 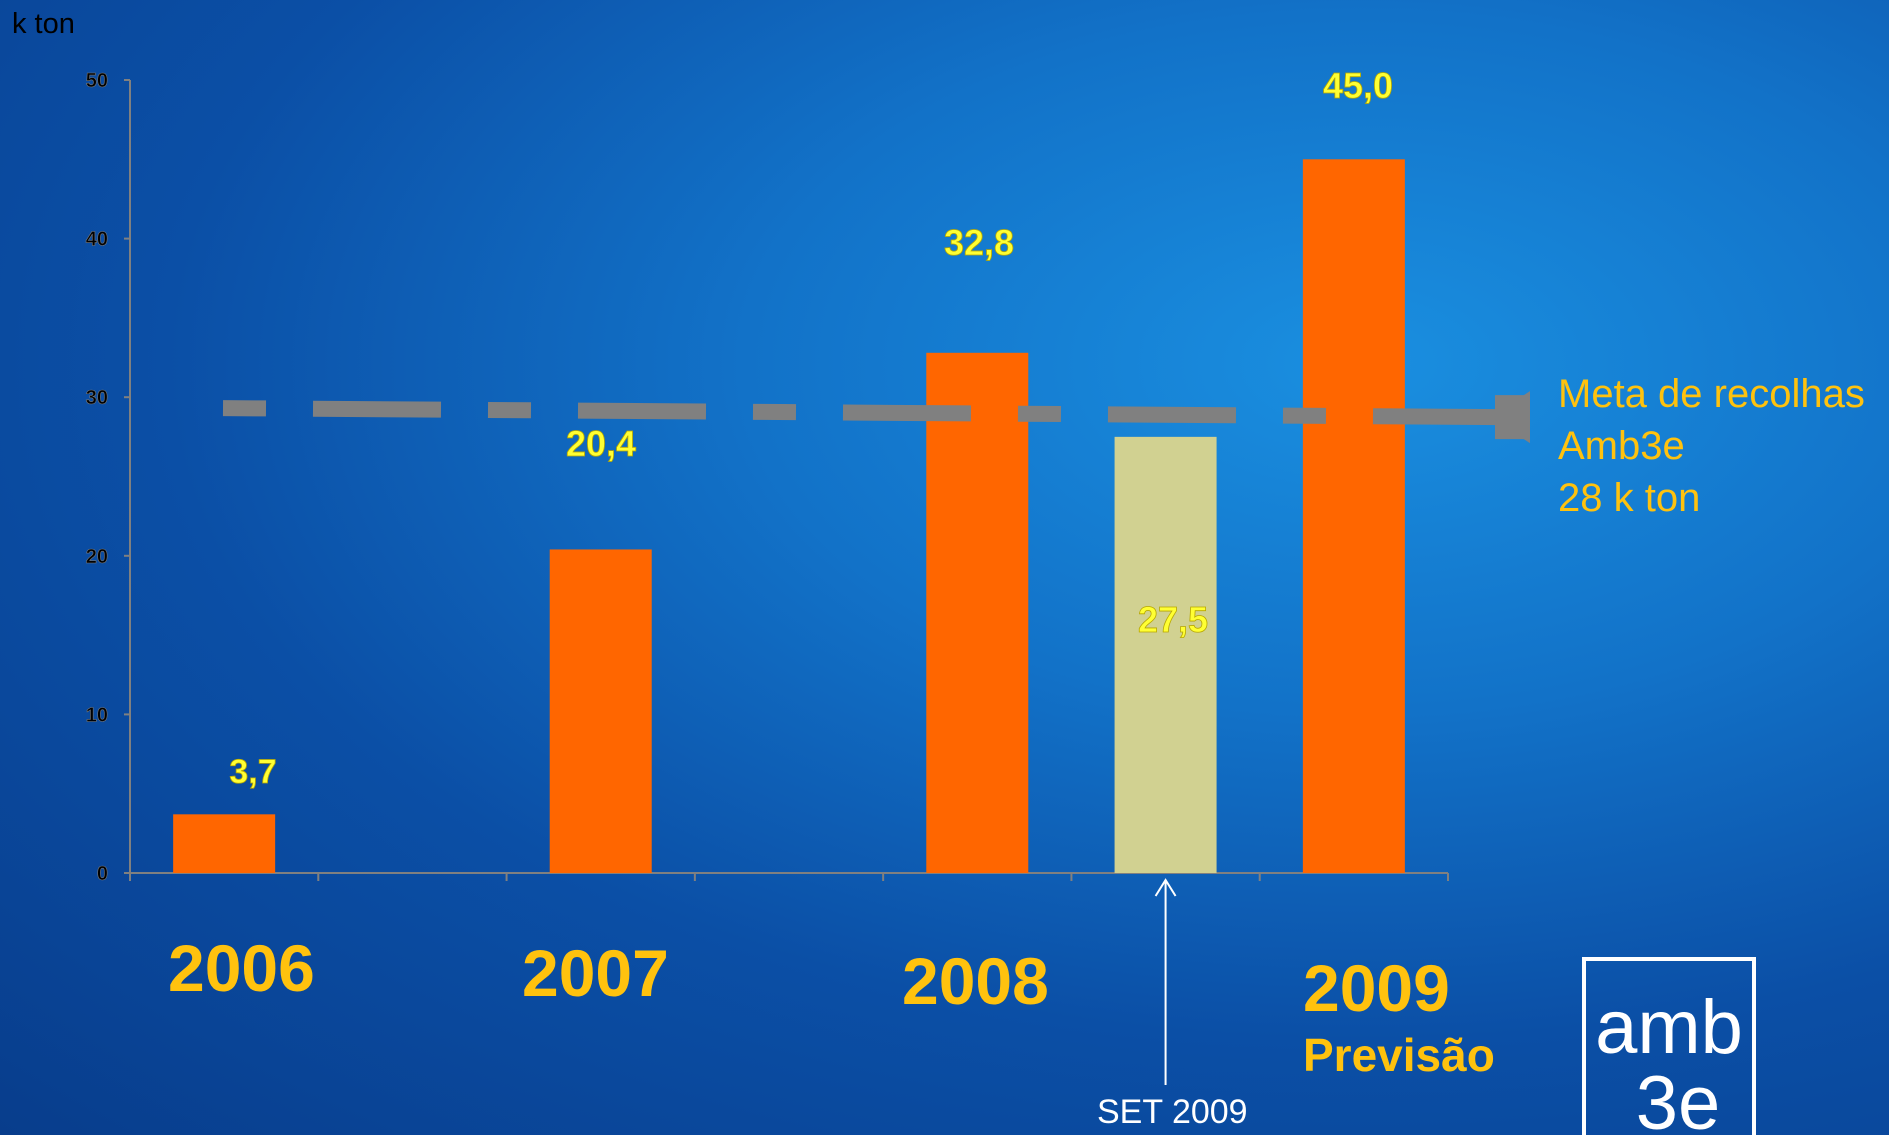 I want to click on value-label: 20,4, so click(x=601, y=443).